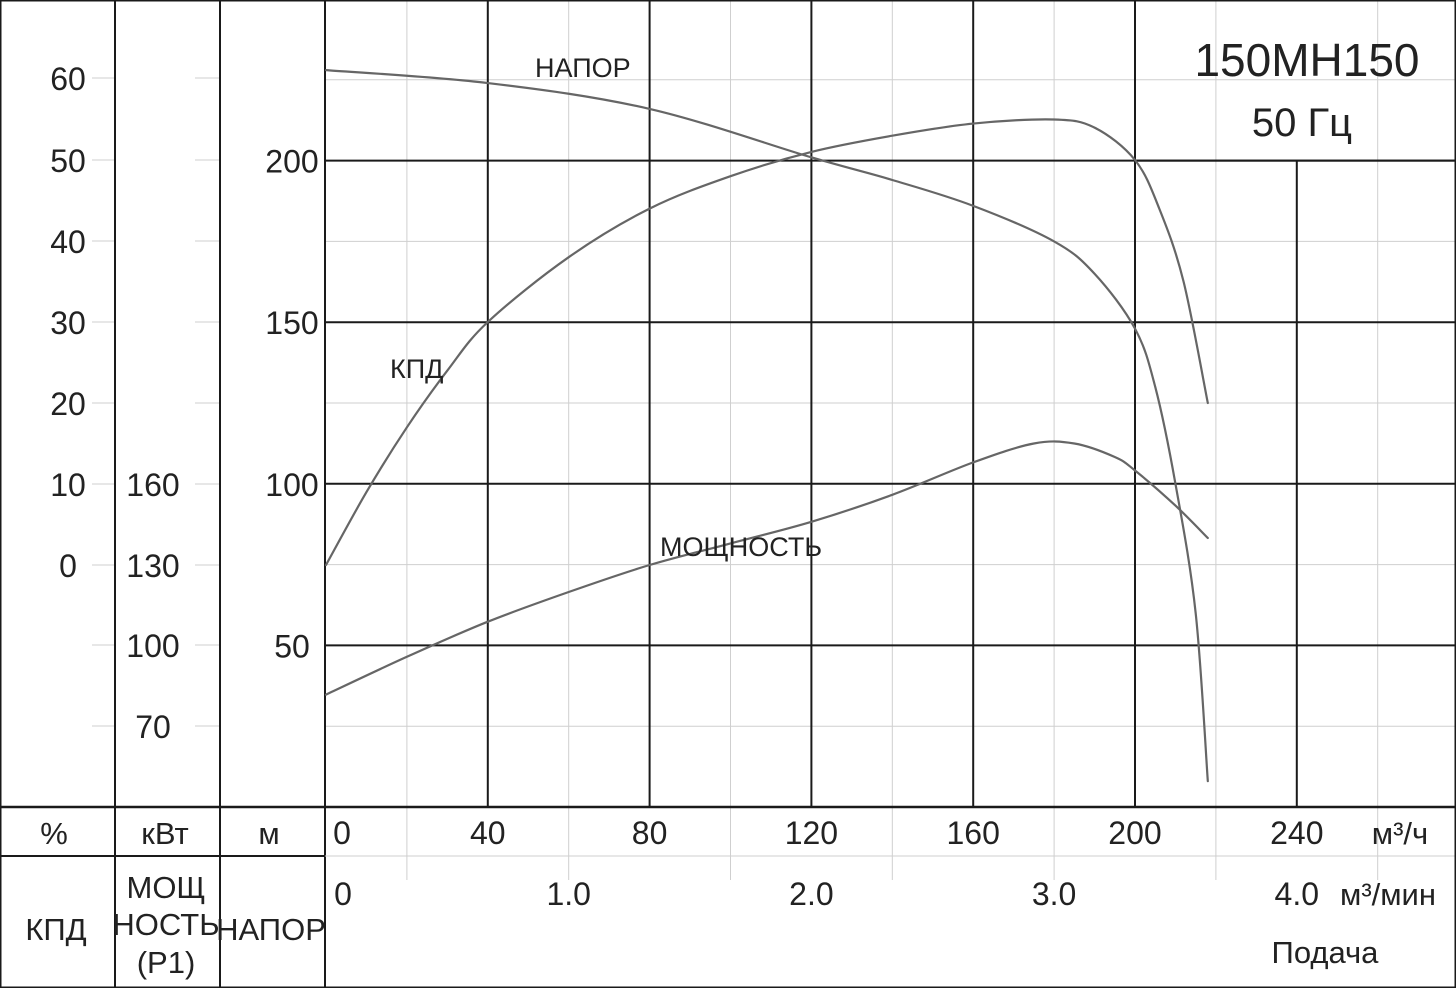  Describe the element at coordinates (1326, 952) in the screenshot. I see `flow-axis-label: Подача` at that location.